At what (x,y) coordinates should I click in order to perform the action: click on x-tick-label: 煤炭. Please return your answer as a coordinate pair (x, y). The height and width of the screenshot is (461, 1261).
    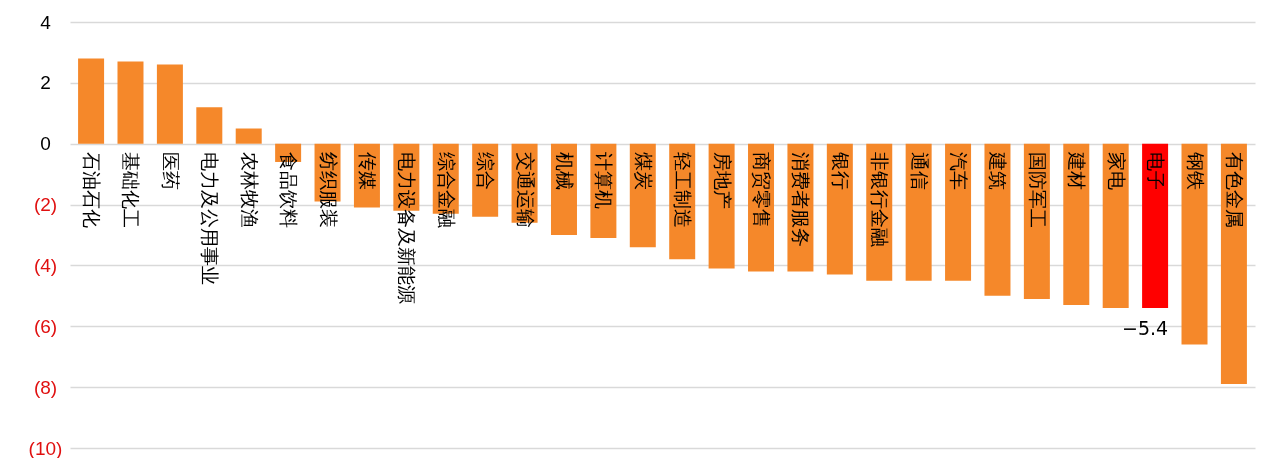
    Looking at the image, I should click on (643, 171).